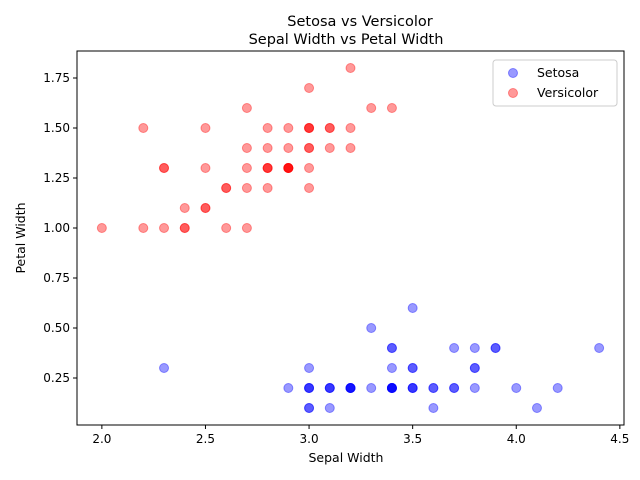  What do you see at coordinates (56, 178) in the screenshot?
I see `y-tick-label: 1.25` at bounding box center [56, 178].